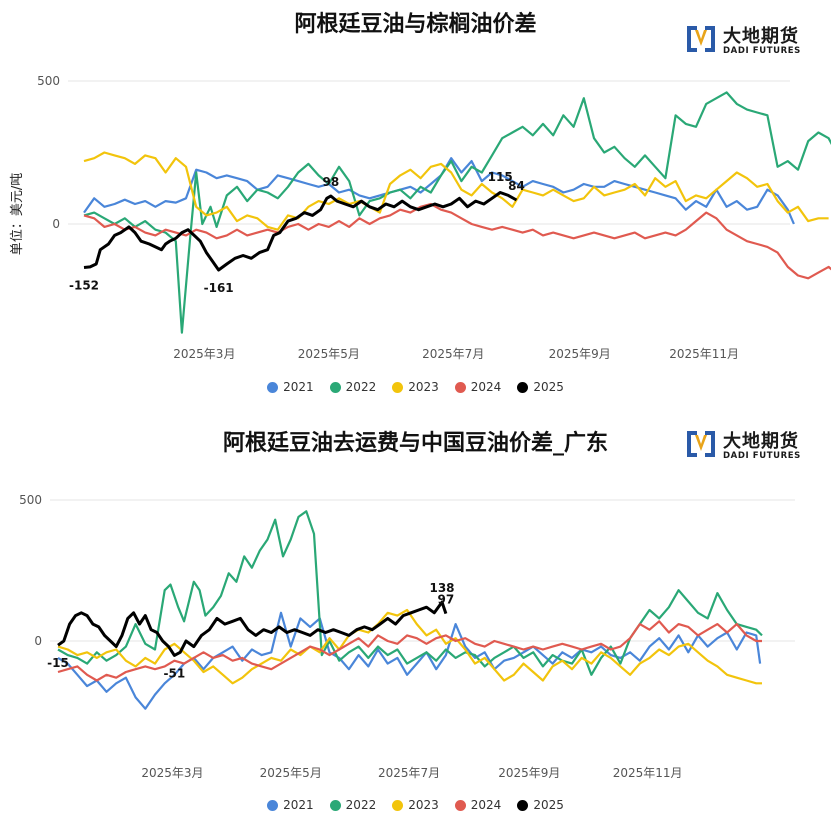 The image size is (831, 831). What do you see at coordinates (446, 600) in the screenshot?
I see `data-label: 97` at bounding box center [446, 600].